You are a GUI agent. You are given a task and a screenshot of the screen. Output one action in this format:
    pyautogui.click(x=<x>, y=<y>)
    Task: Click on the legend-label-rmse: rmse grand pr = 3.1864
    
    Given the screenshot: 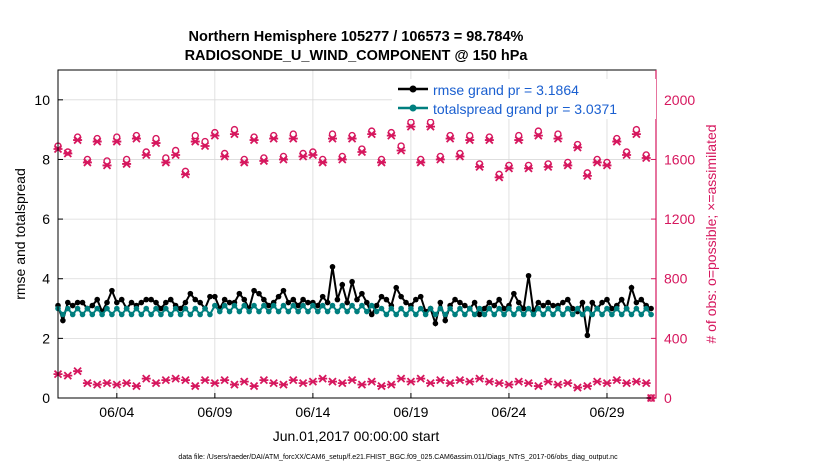 What is the action you would take?
    pyautogui.click(x=506, y=90)
    